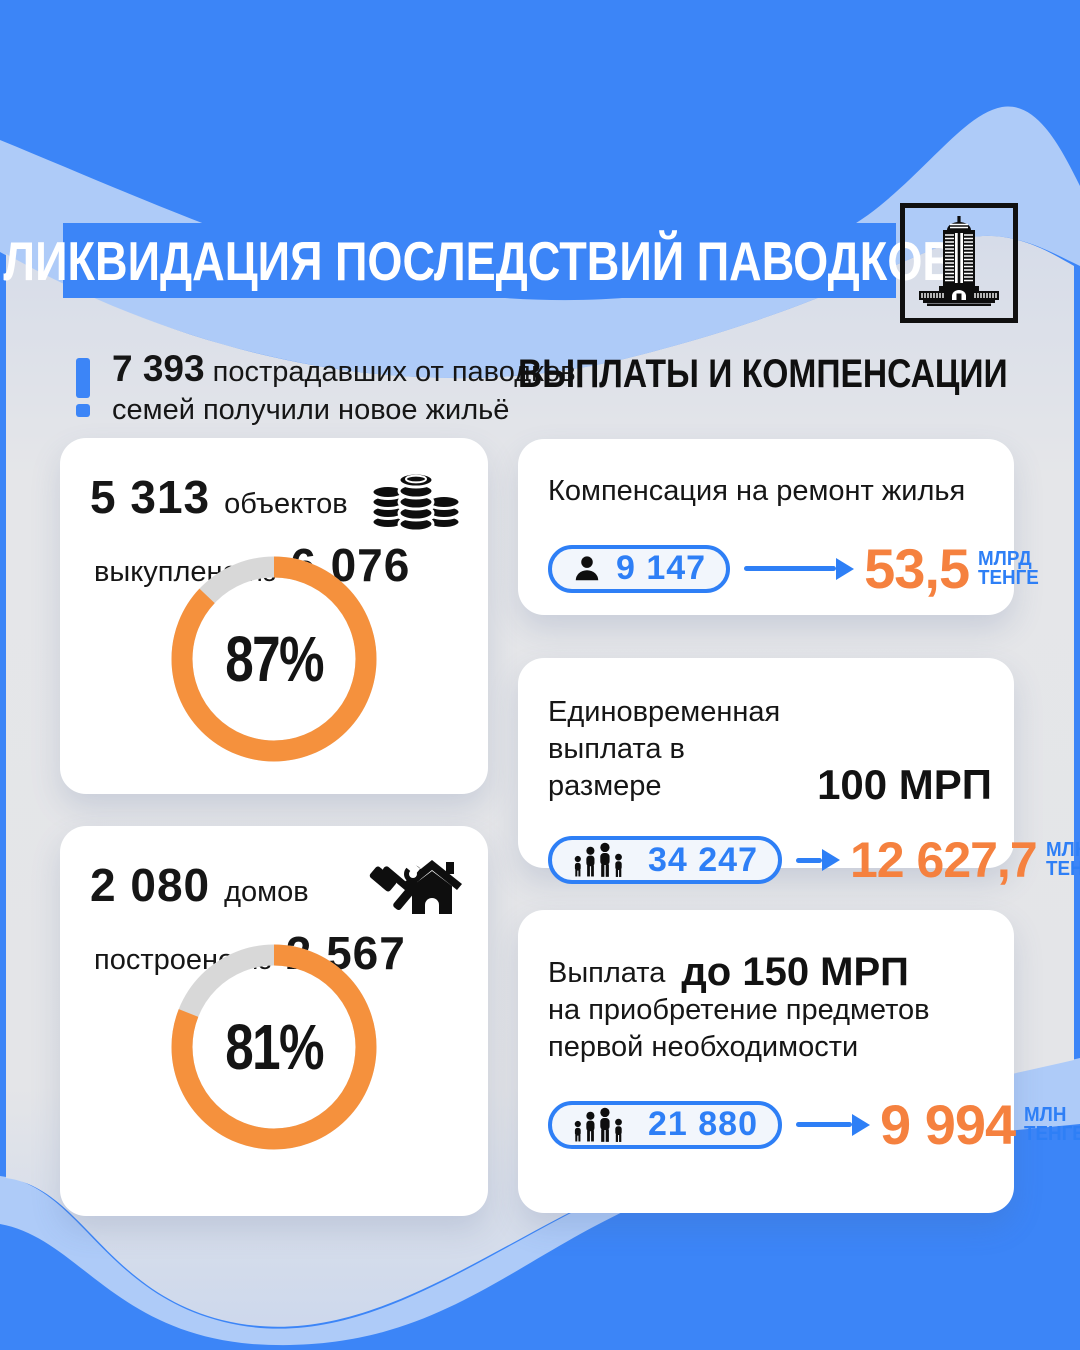  I want to click on repair-count-pill: 9 147, so click(639, 568).